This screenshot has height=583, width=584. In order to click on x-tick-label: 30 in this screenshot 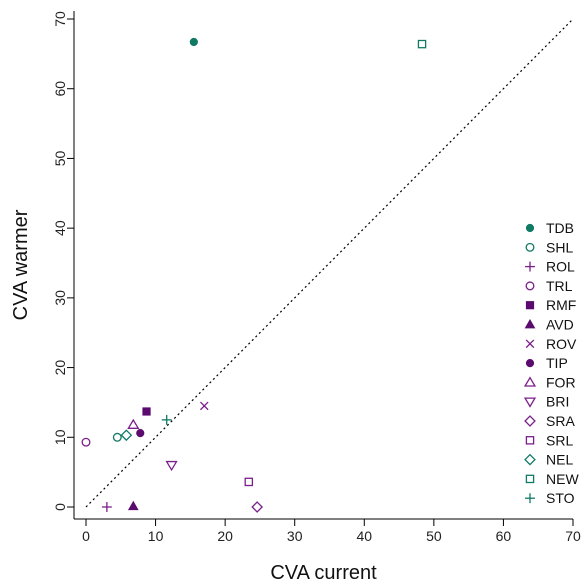, I will do `click(295, 536)`.